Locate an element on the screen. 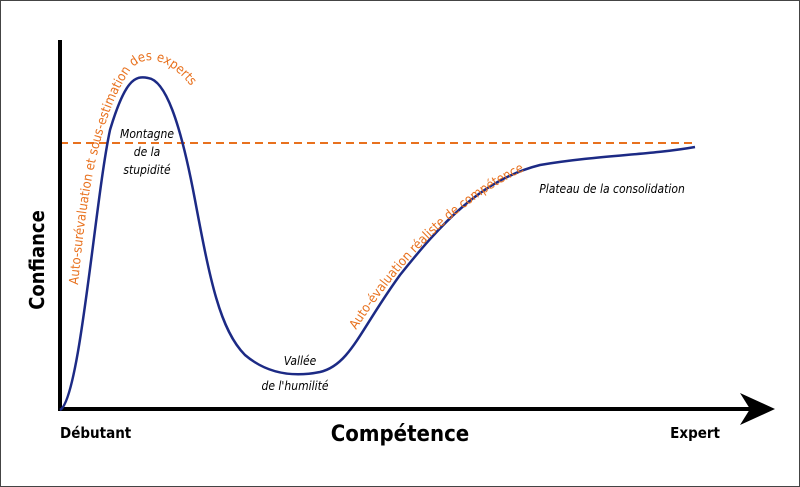  y-axis-label: Confiance is located at coordinates (37, 260).